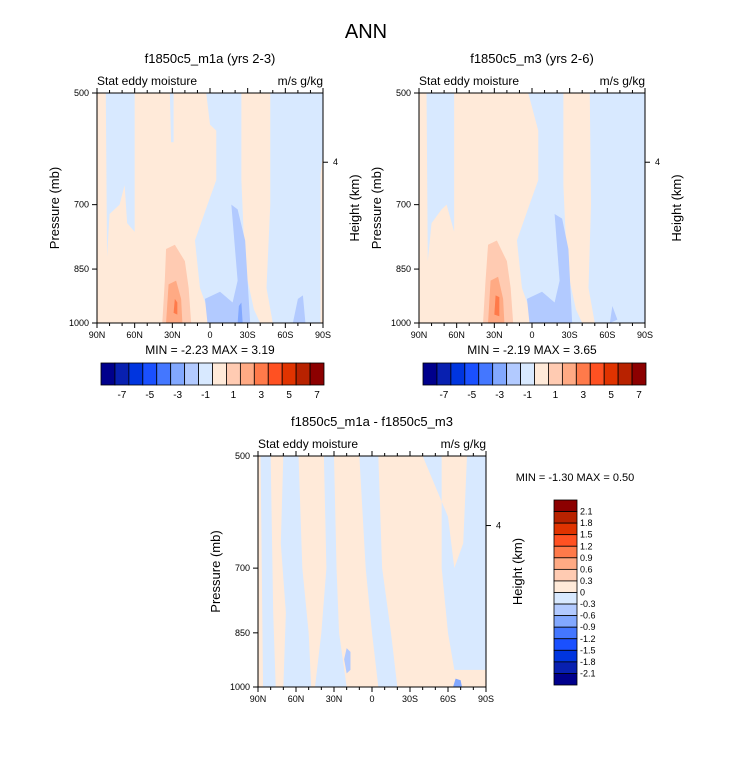 The height and width of the screenshot is (784, 733). What do you see at coordinates (149, 395) in the screenshot?
I see `colorbar-label: -5` at bounding box center [149, 395].